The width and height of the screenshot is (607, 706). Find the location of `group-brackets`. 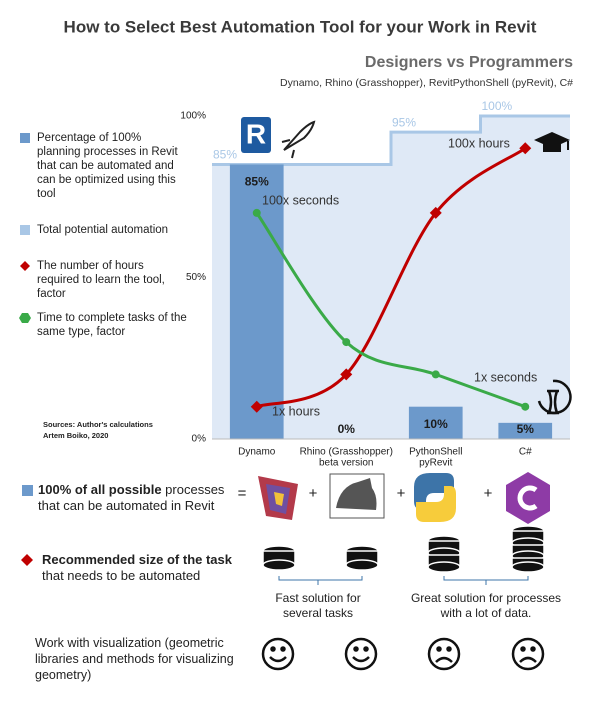

group-brackets is located at coordinates (403, 580).